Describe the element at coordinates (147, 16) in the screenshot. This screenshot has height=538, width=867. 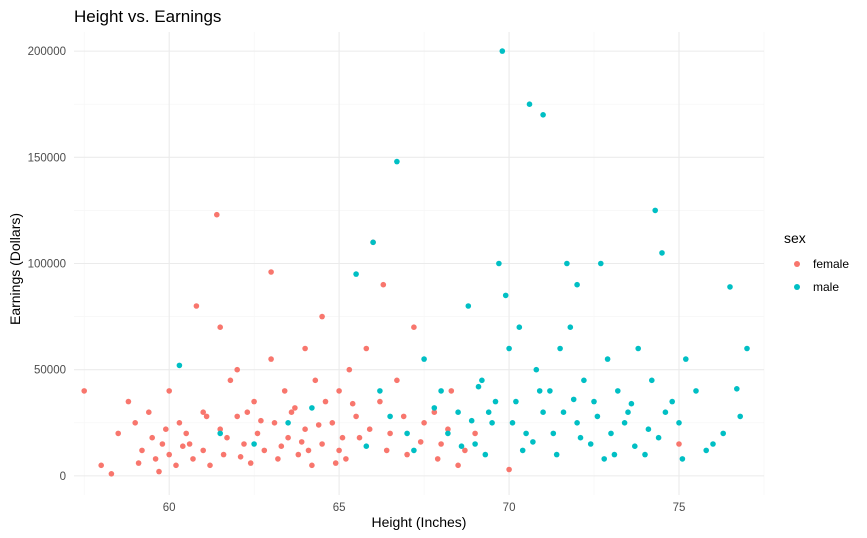
I see `chart-title: Height vs. Earnings` at that location.